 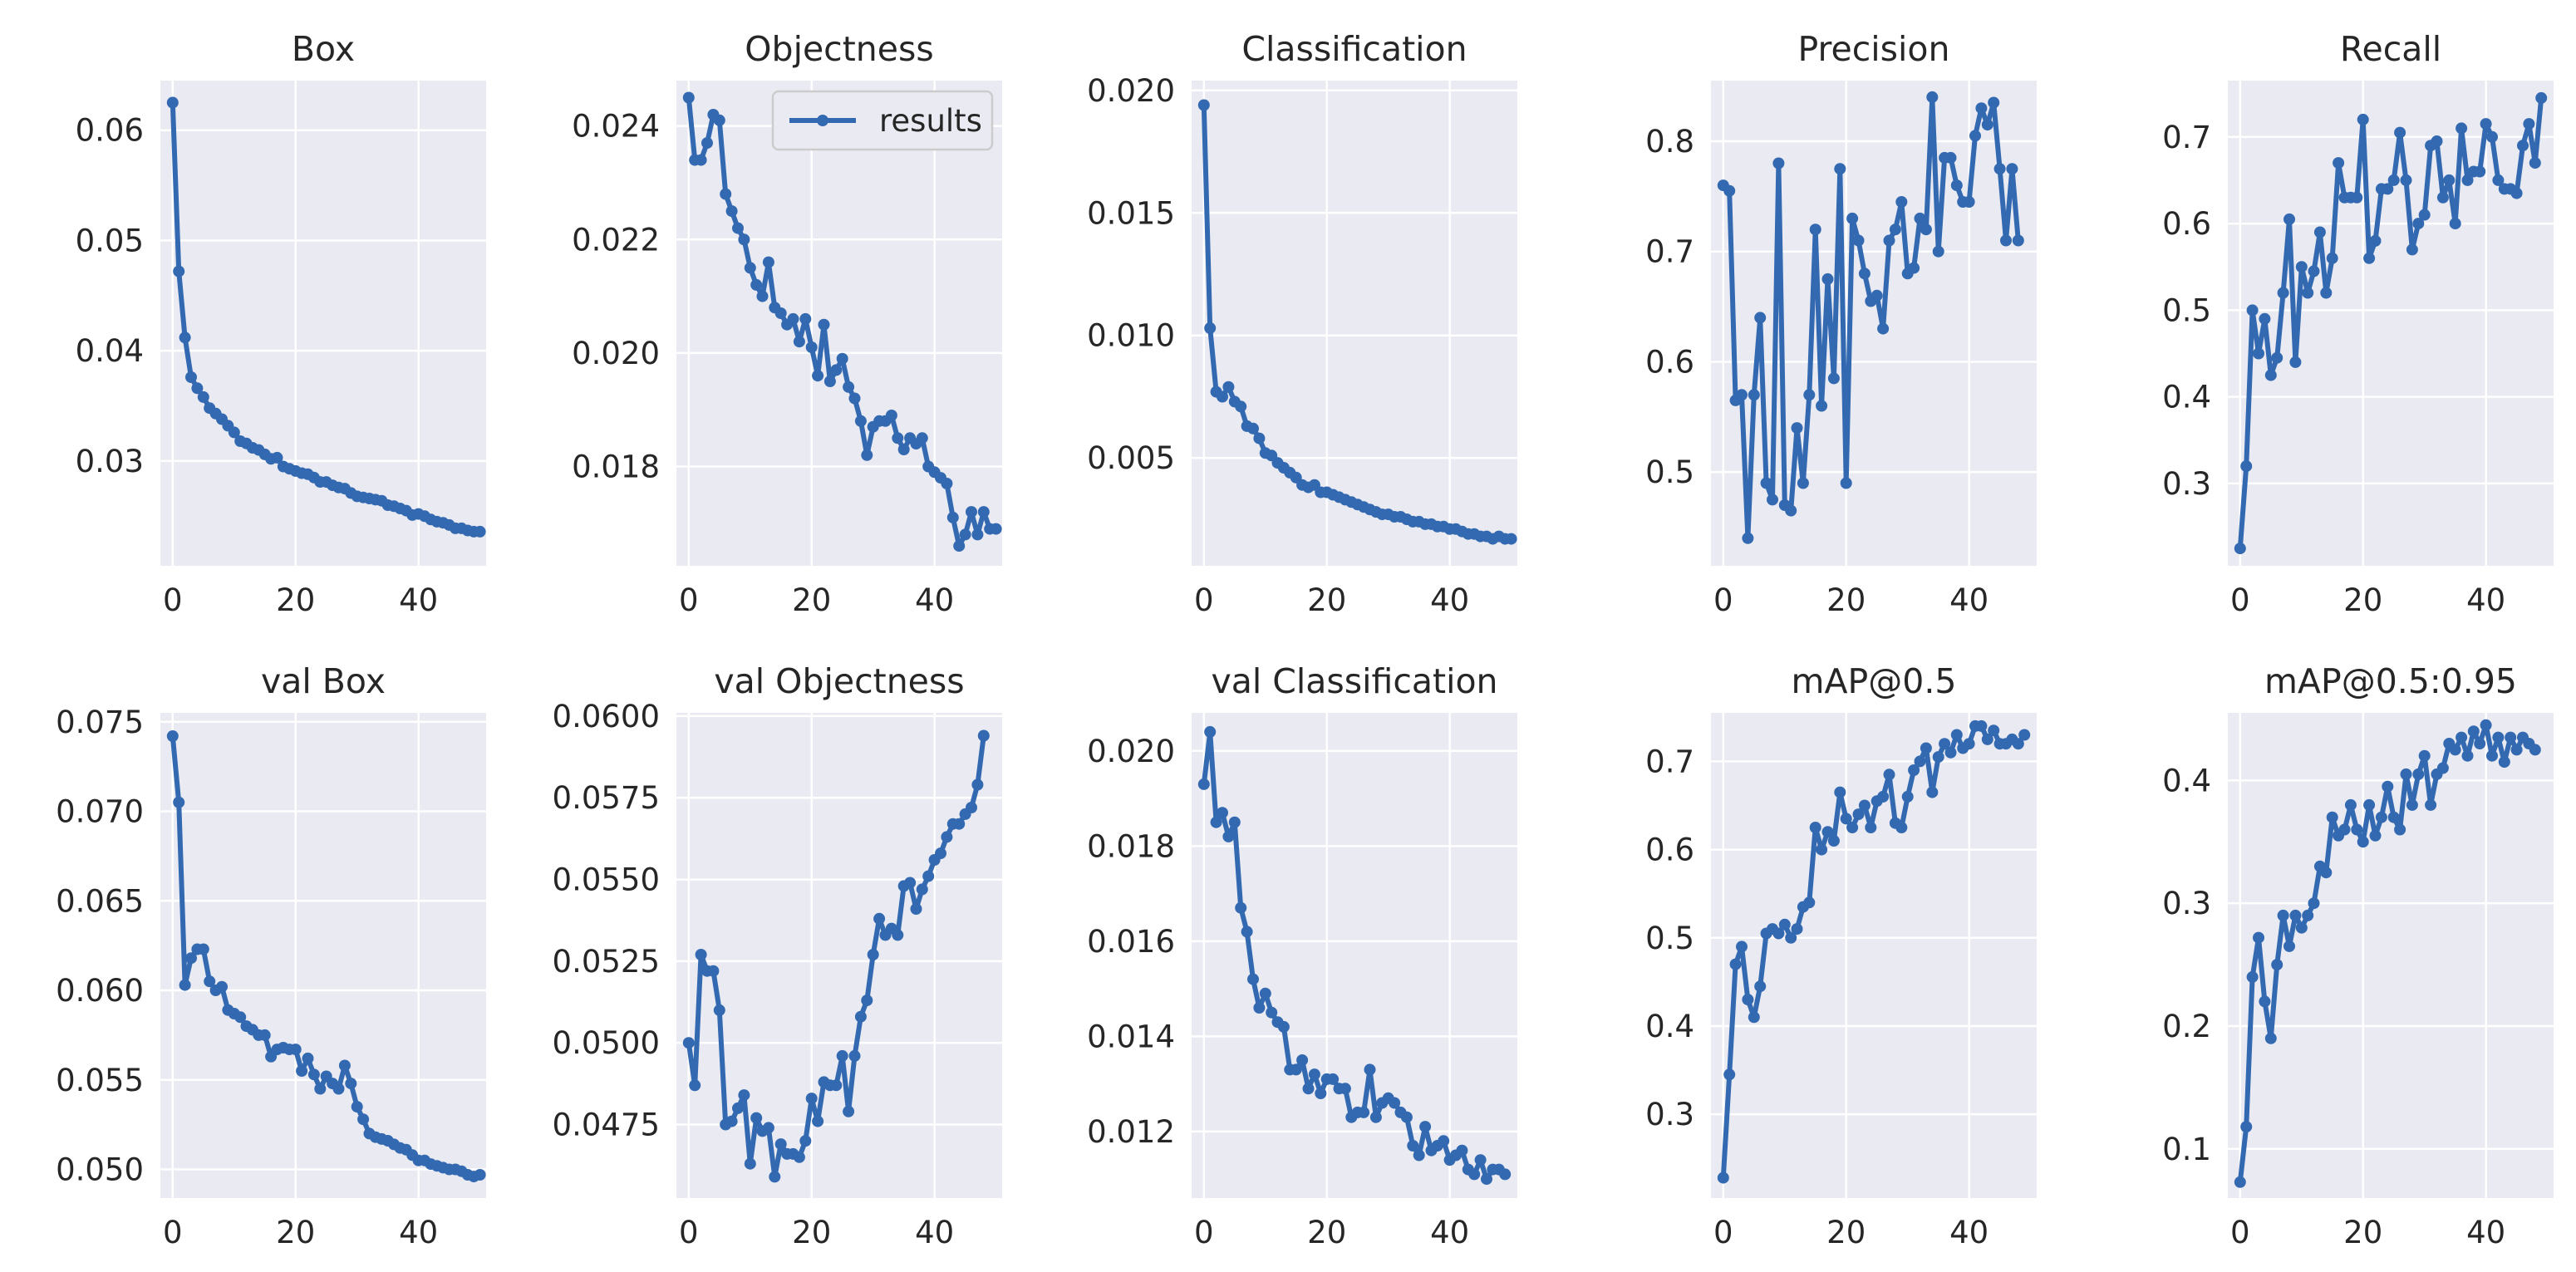 What do you see at coordinates (418, 1232) in the screenshot?
I see `x-tick-label: 40` at bounding box center [418, 1232].